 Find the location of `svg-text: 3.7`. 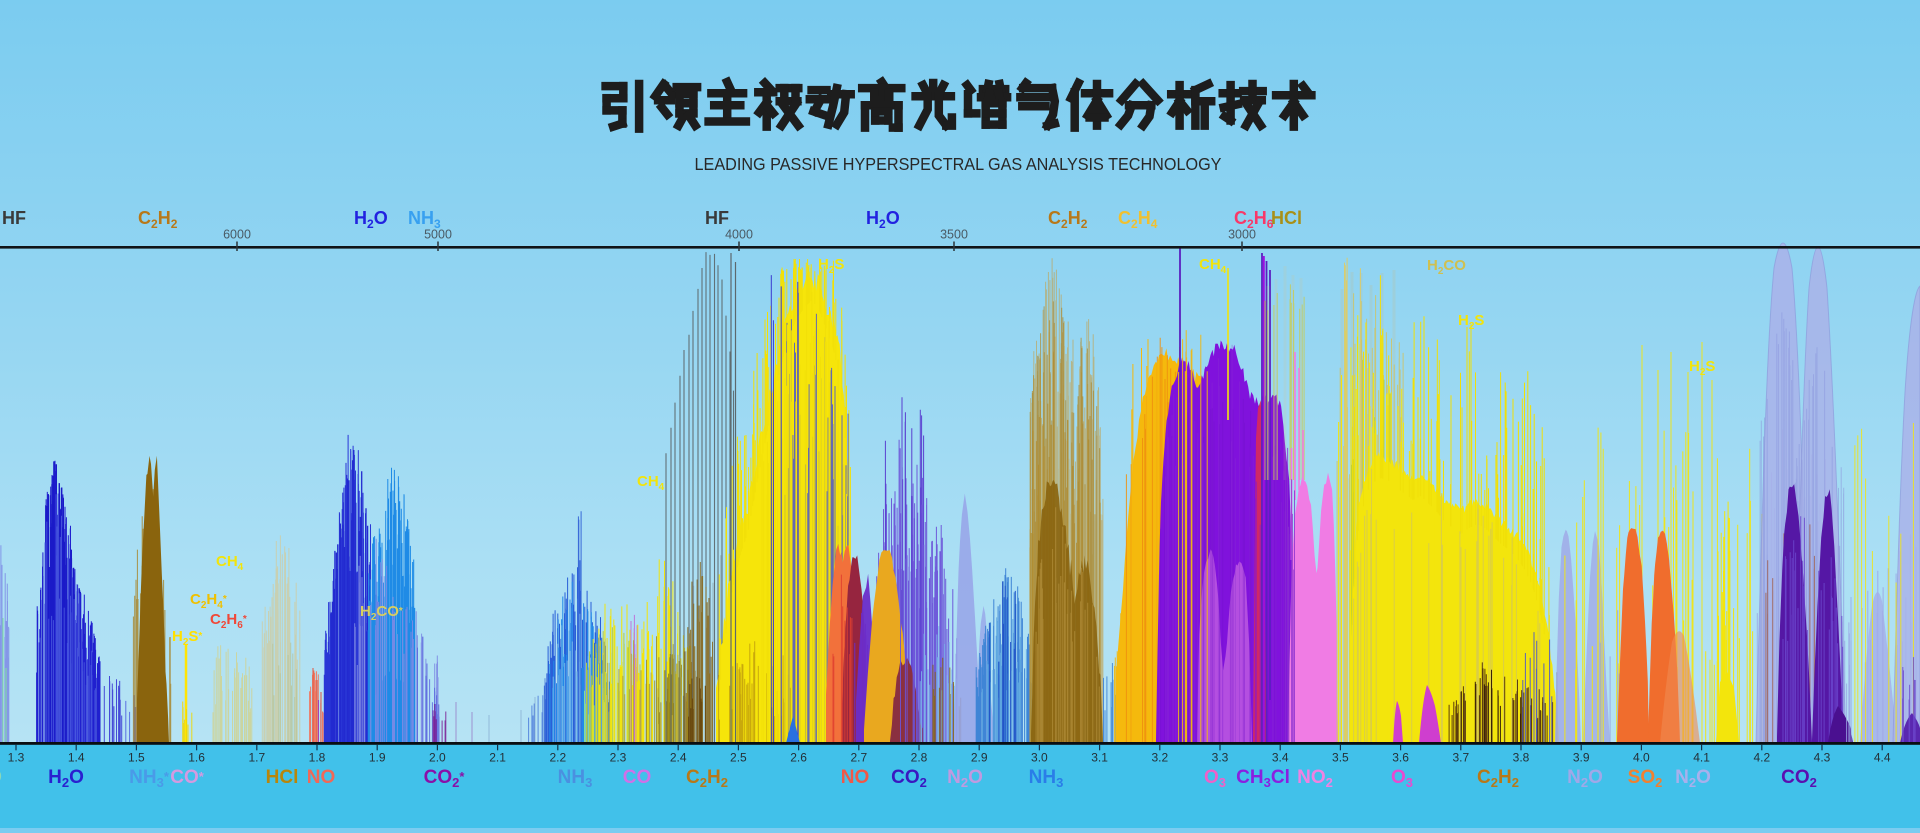

svg-text: 3.7 is located at coordinates (1460, 758).